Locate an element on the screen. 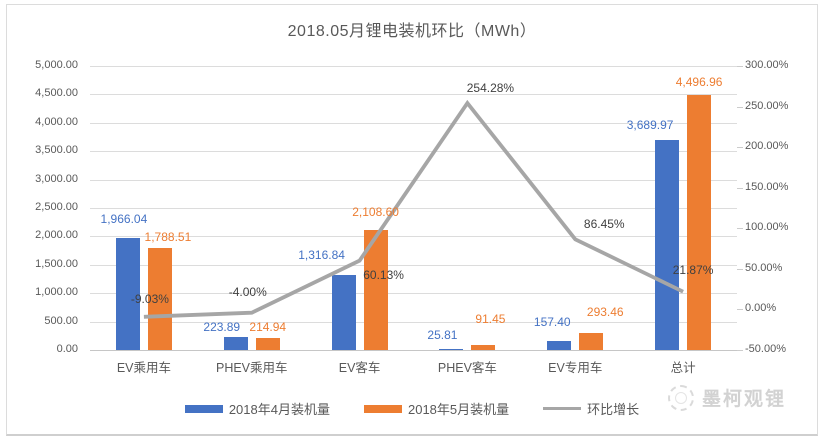 The image size is (824, 441). x-axis-label: 总计 is located at coordinates (683, 368).